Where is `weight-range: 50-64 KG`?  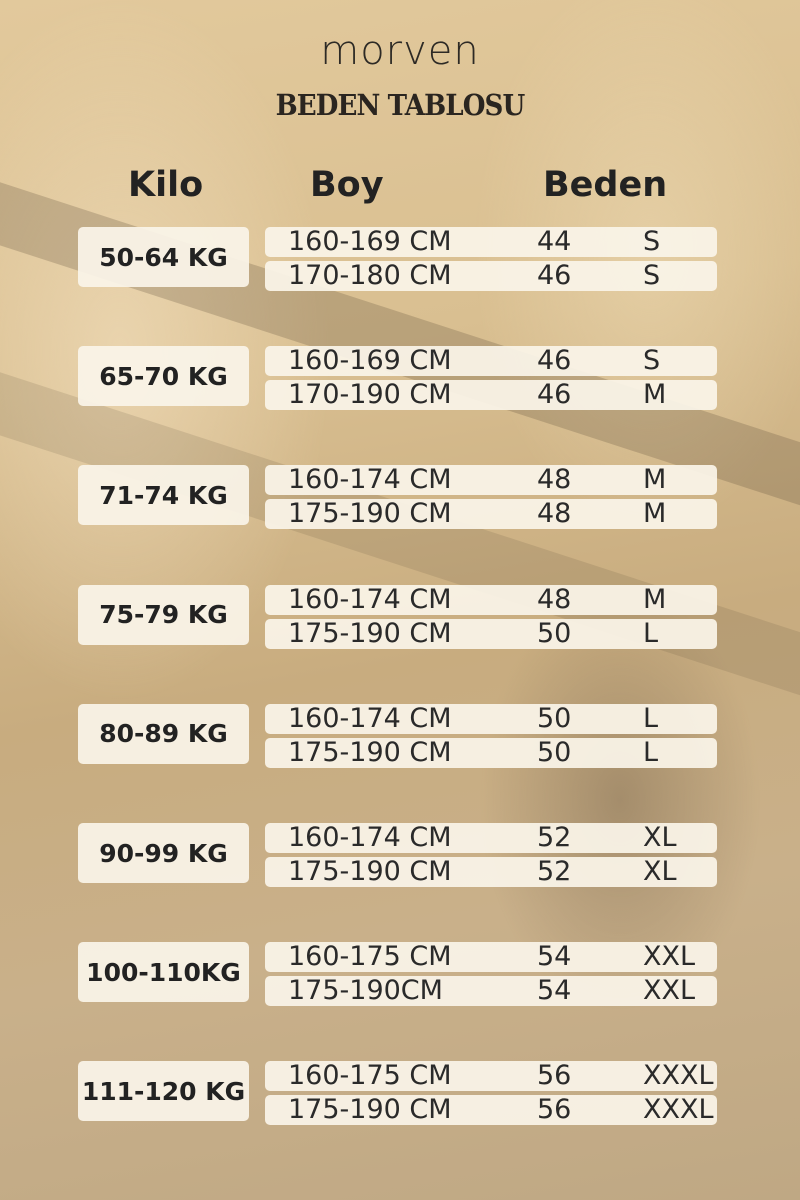 weight-range: 50-64 KG is located at coordinates (163, 257).